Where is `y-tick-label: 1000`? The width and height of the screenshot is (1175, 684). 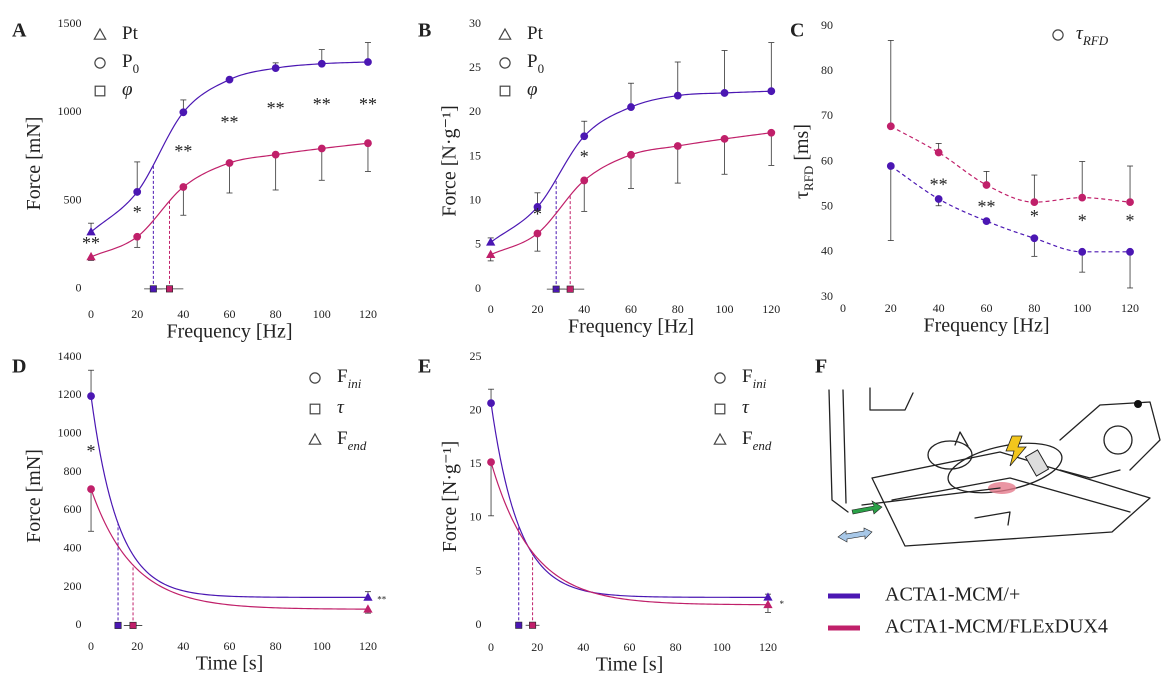
y-tick-label: 1000 is located at coordinates (70, 111).